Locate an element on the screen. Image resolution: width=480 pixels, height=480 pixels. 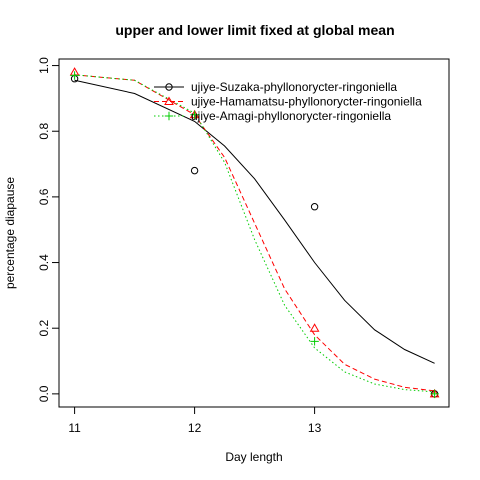
y-tick-label: 0.2 is located at coordinates (44, 328).